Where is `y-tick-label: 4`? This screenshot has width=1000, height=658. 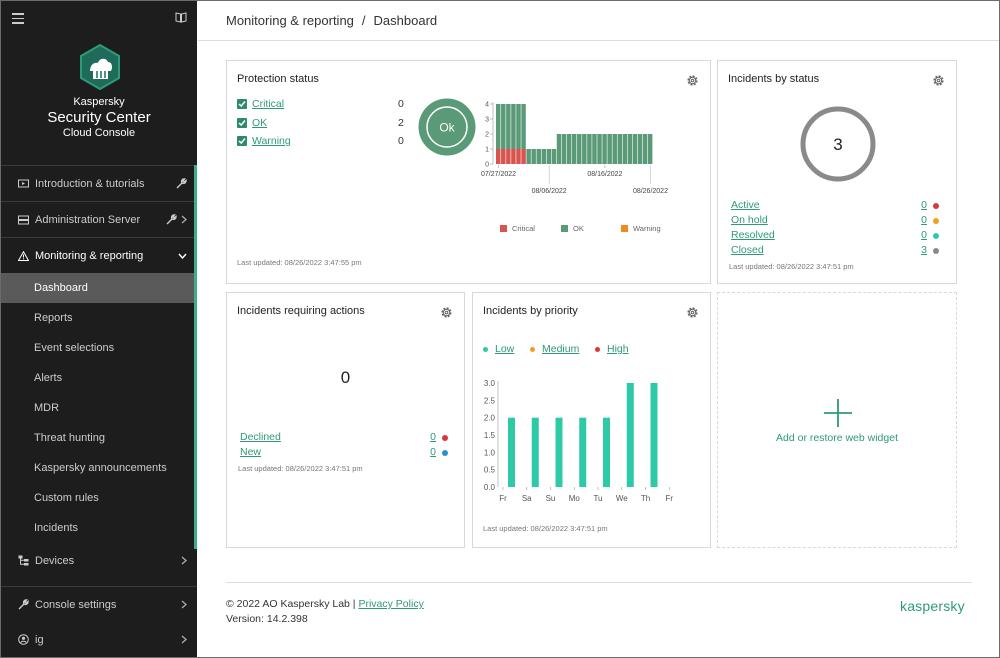 y-tick-label: 4 is located at coordinates (487, 105).